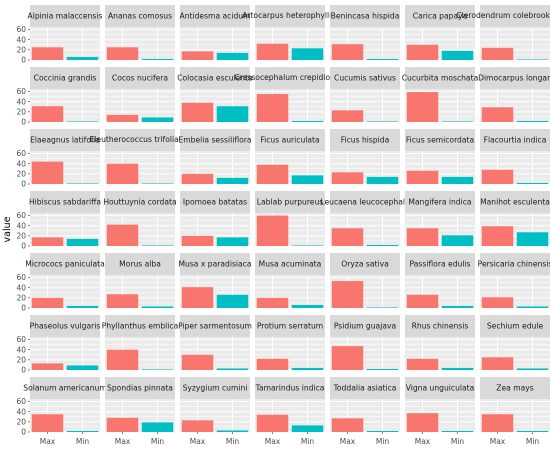 The image size is (550, 466). I want to click on facet-title: Carica papaya, so click(440, 16).